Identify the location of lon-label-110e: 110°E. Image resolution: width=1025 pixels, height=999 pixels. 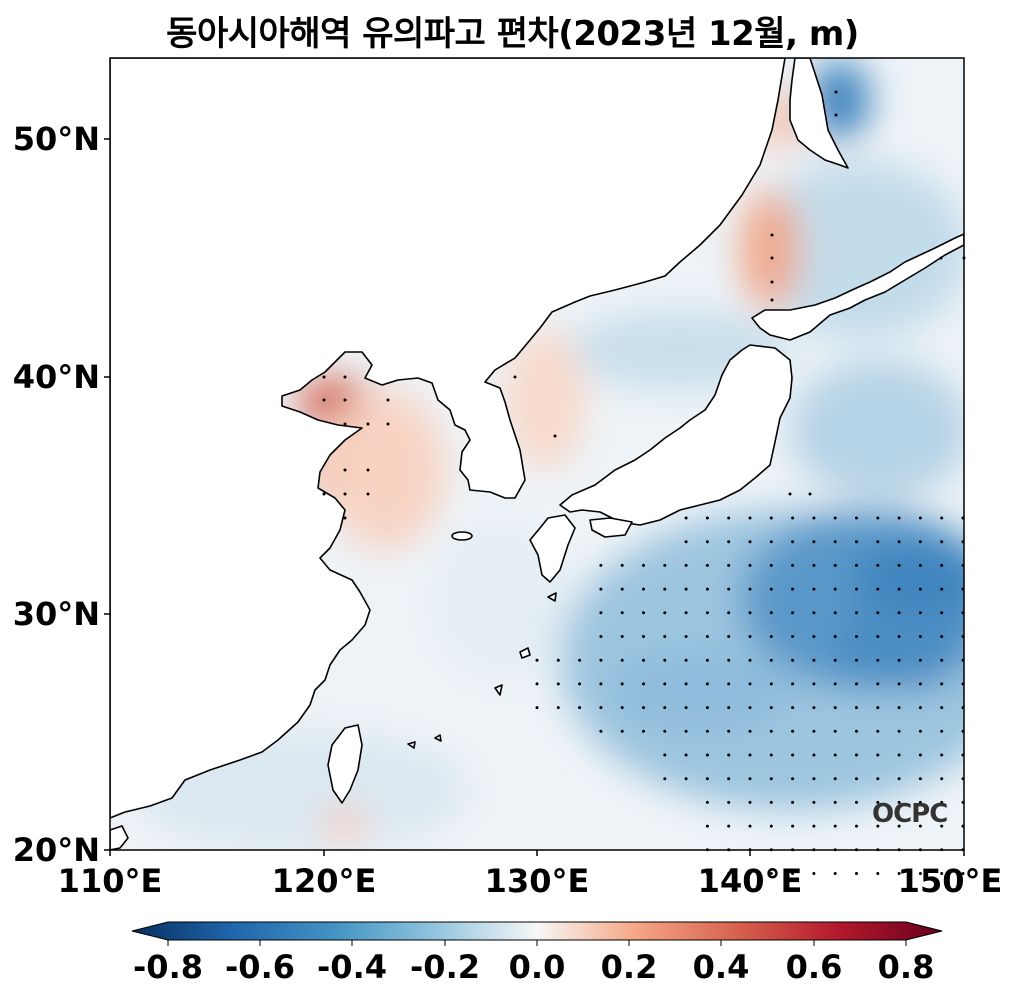
(110, 881).